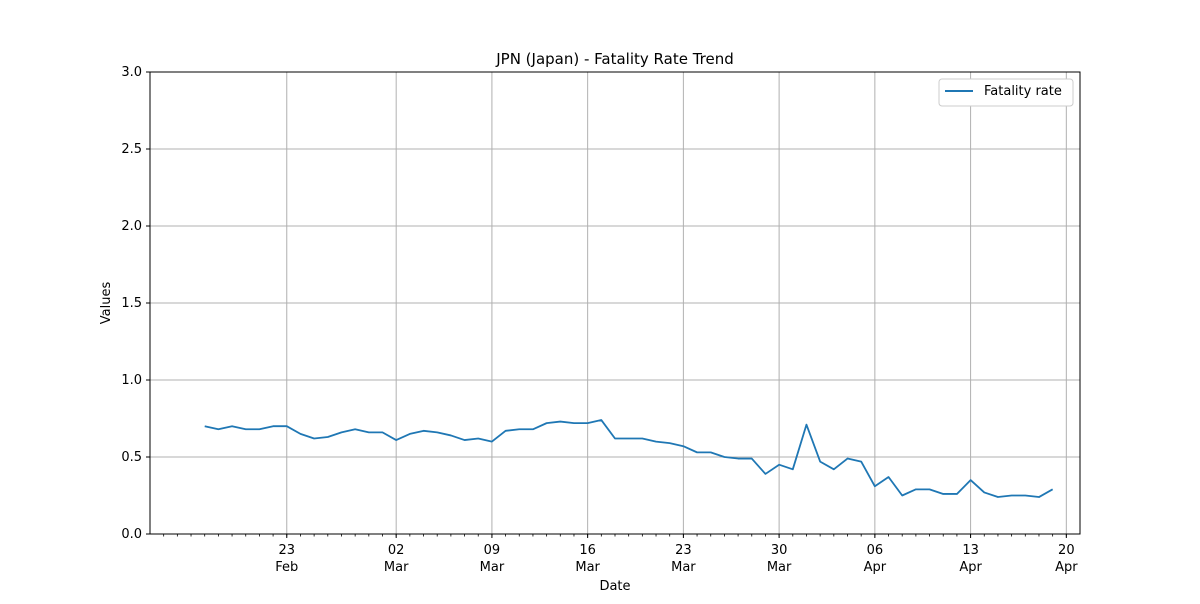  Describe the element at coordinates (396, 550) in the screenshot. I see `x-tick-label-day: 02` at that location.